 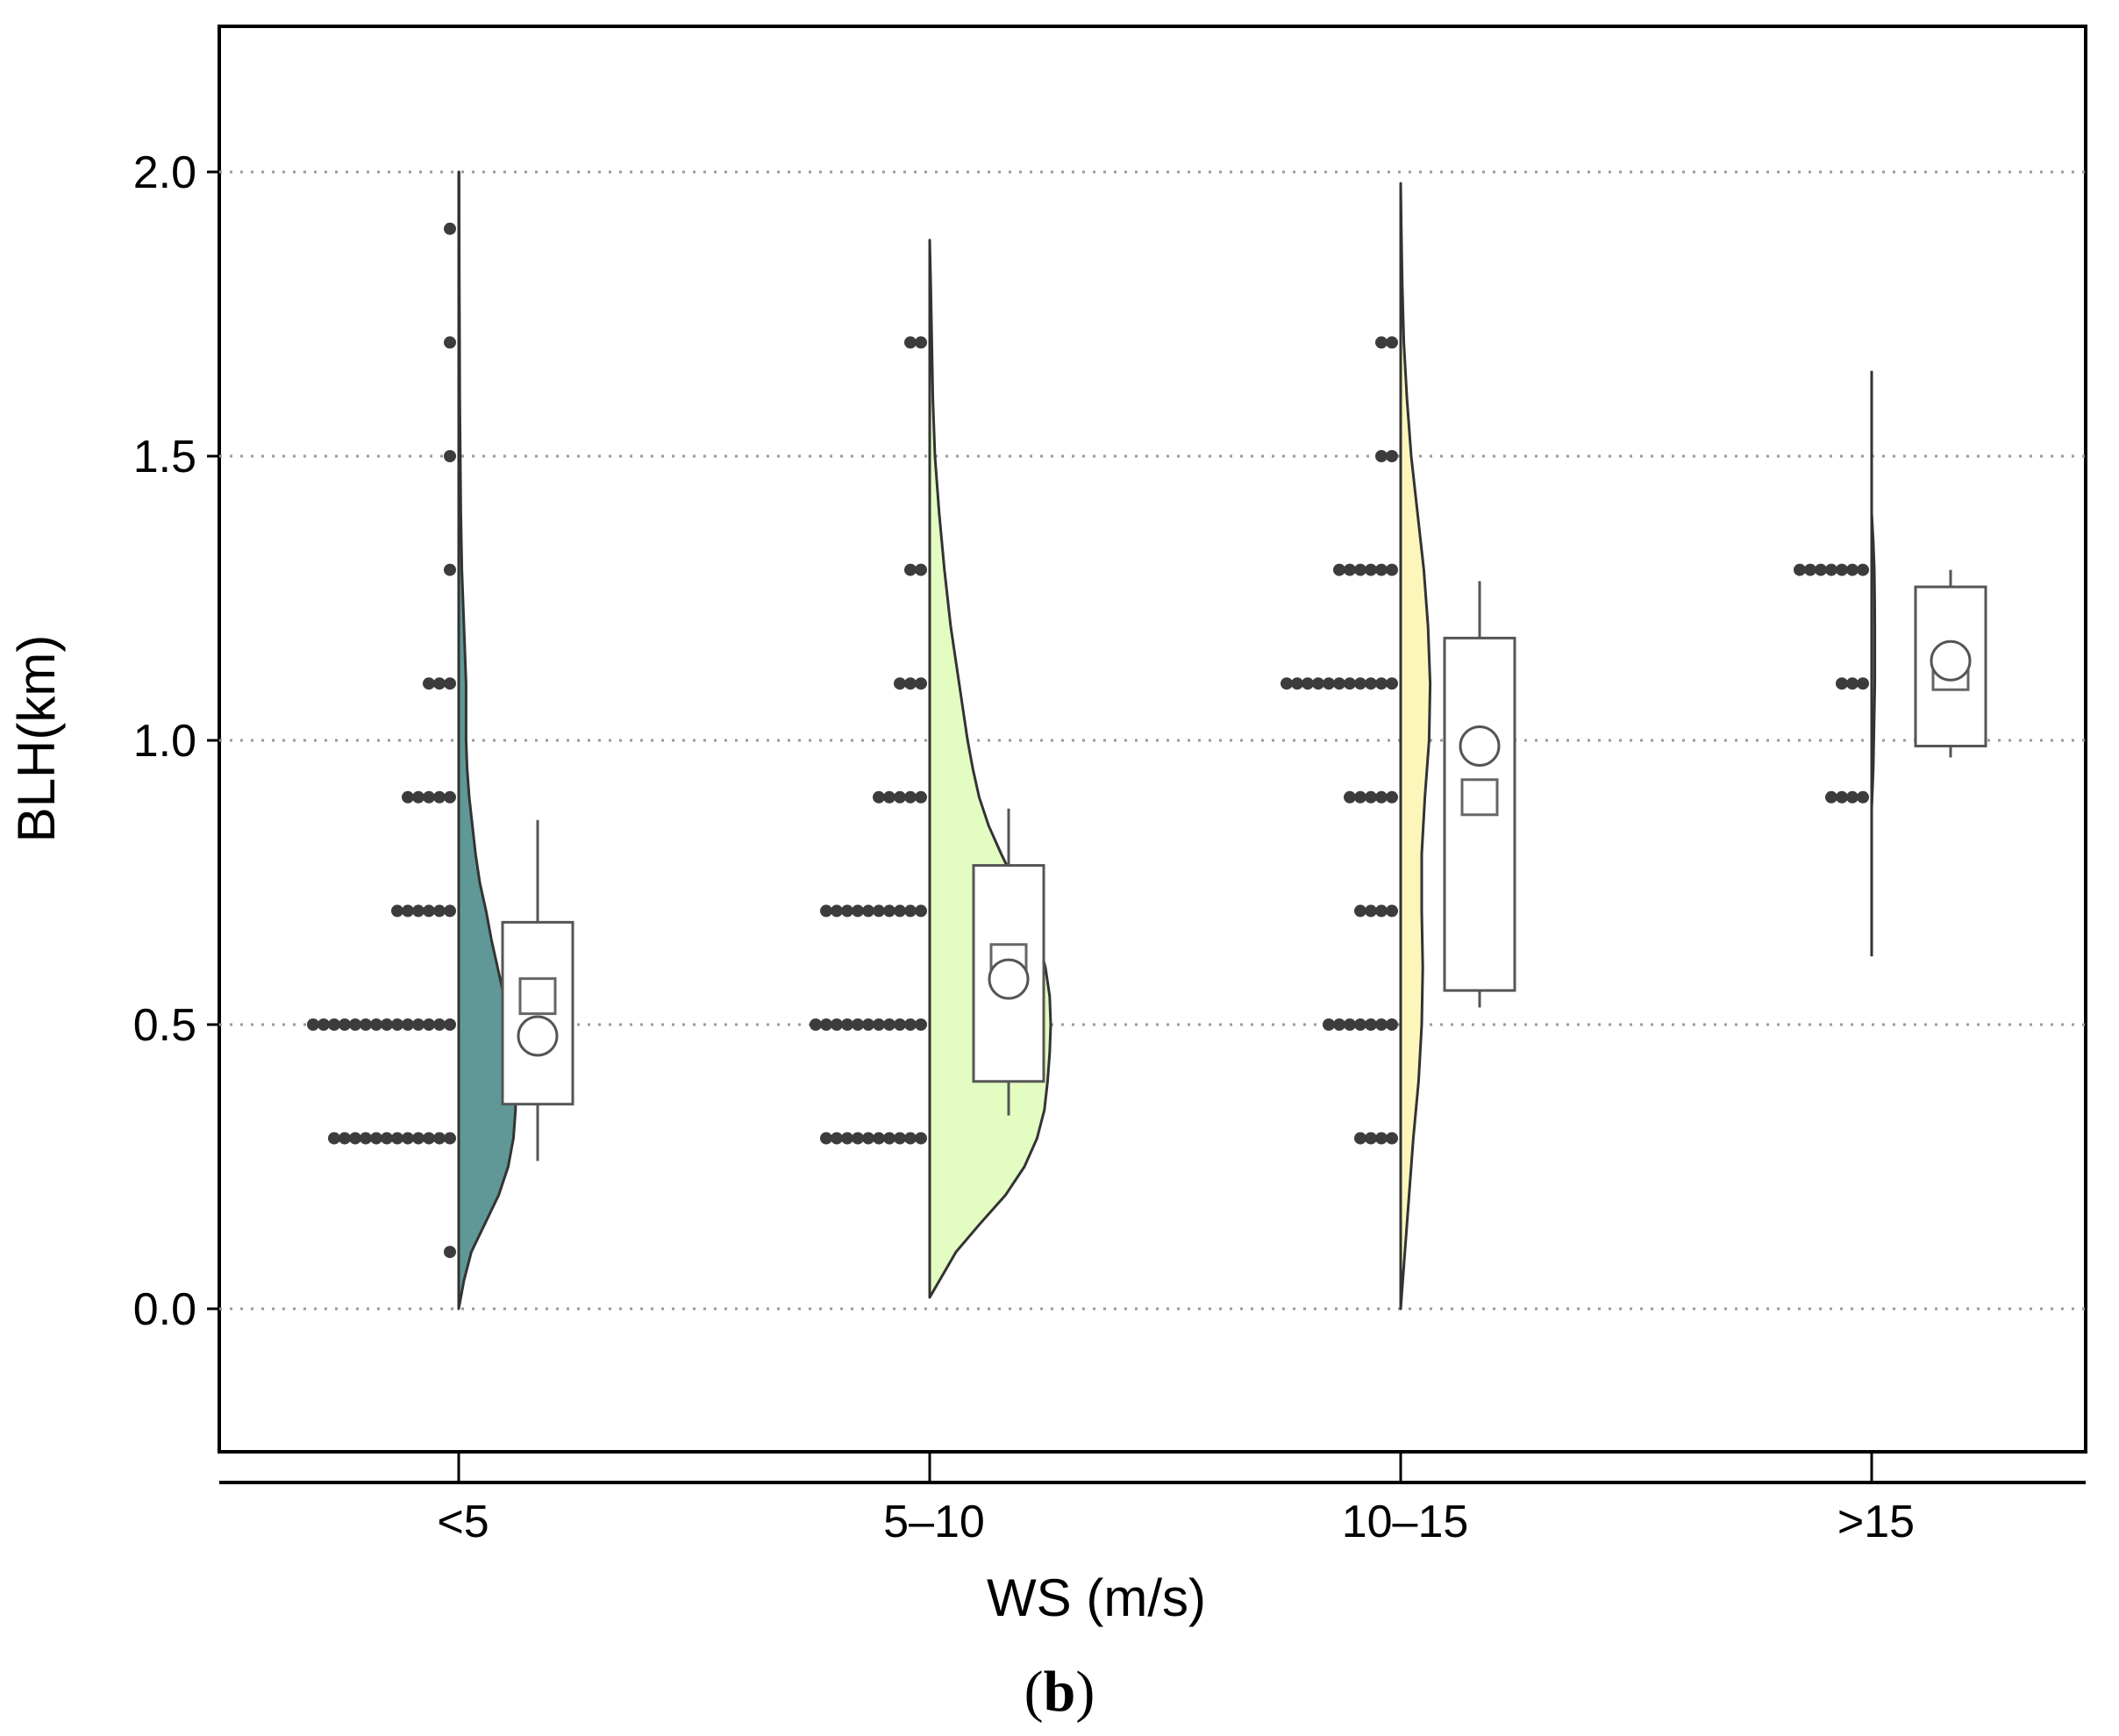 What do you see at coordinates (1034, 1692) in the screenshot?
I see `panel-label-open: (` at bounding box center [1034, 1692].